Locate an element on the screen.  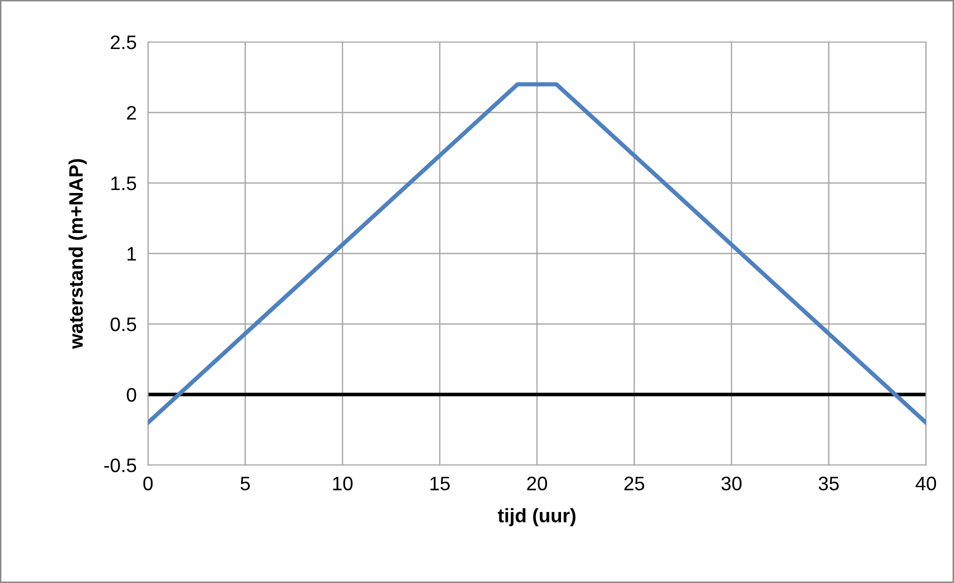
x-axis-title: tijd (uur) is located at coordinates (537, 517).